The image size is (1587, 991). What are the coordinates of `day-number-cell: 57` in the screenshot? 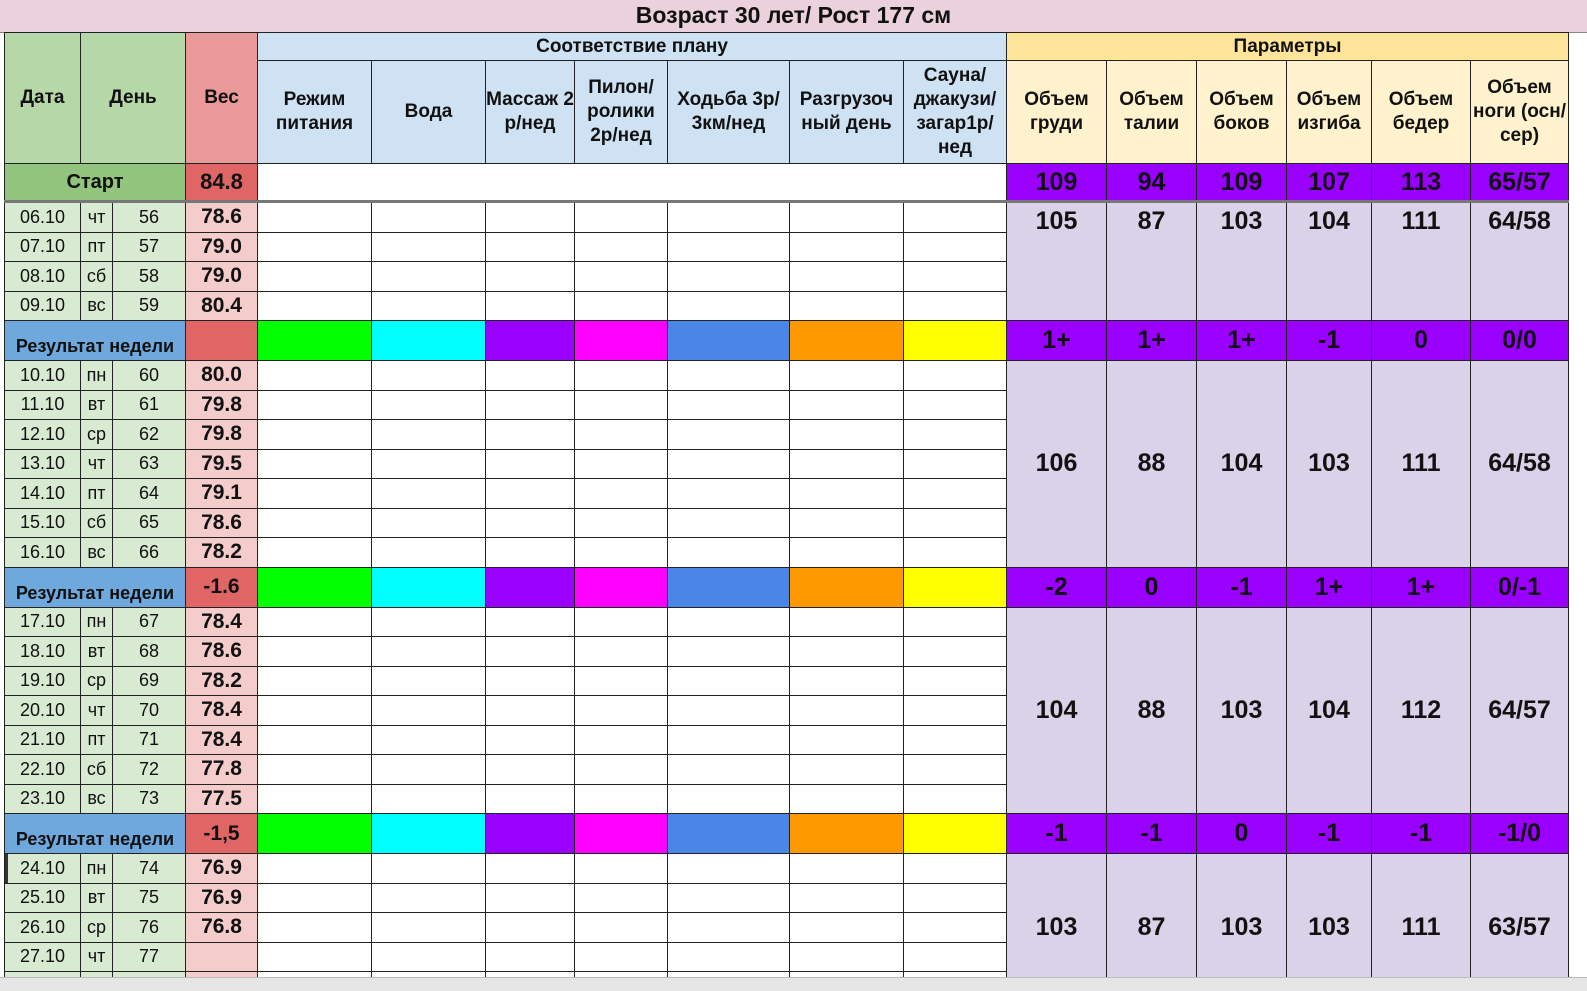 It's located at (149, 246).